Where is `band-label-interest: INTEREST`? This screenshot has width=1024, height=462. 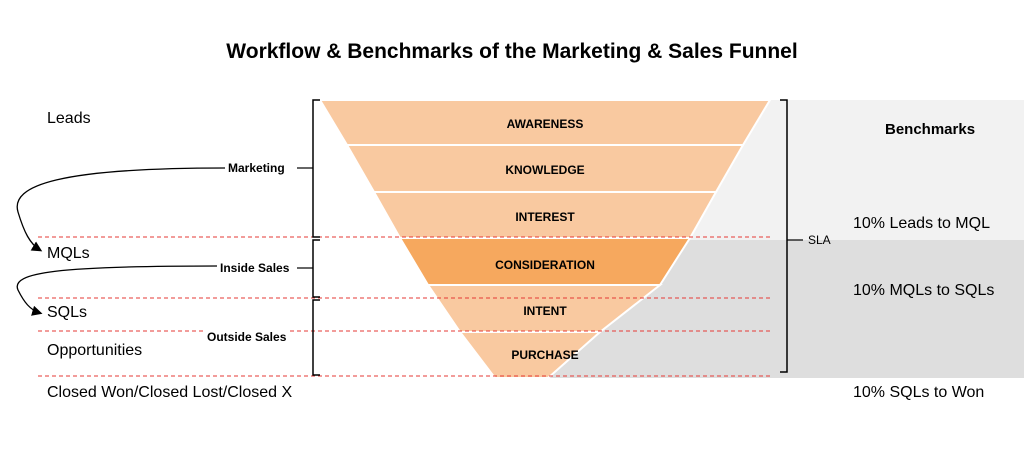 band-label-interest: INTEREST is located at coordinates (545, 217).